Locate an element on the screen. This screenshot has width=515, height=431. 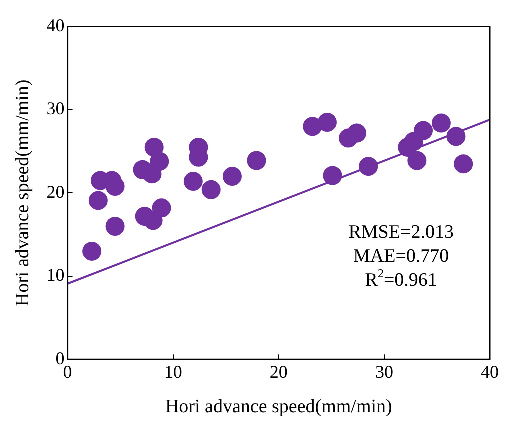
x-axis-title: Hori advance speed(mm/min) is located at coordinates (278, 407).